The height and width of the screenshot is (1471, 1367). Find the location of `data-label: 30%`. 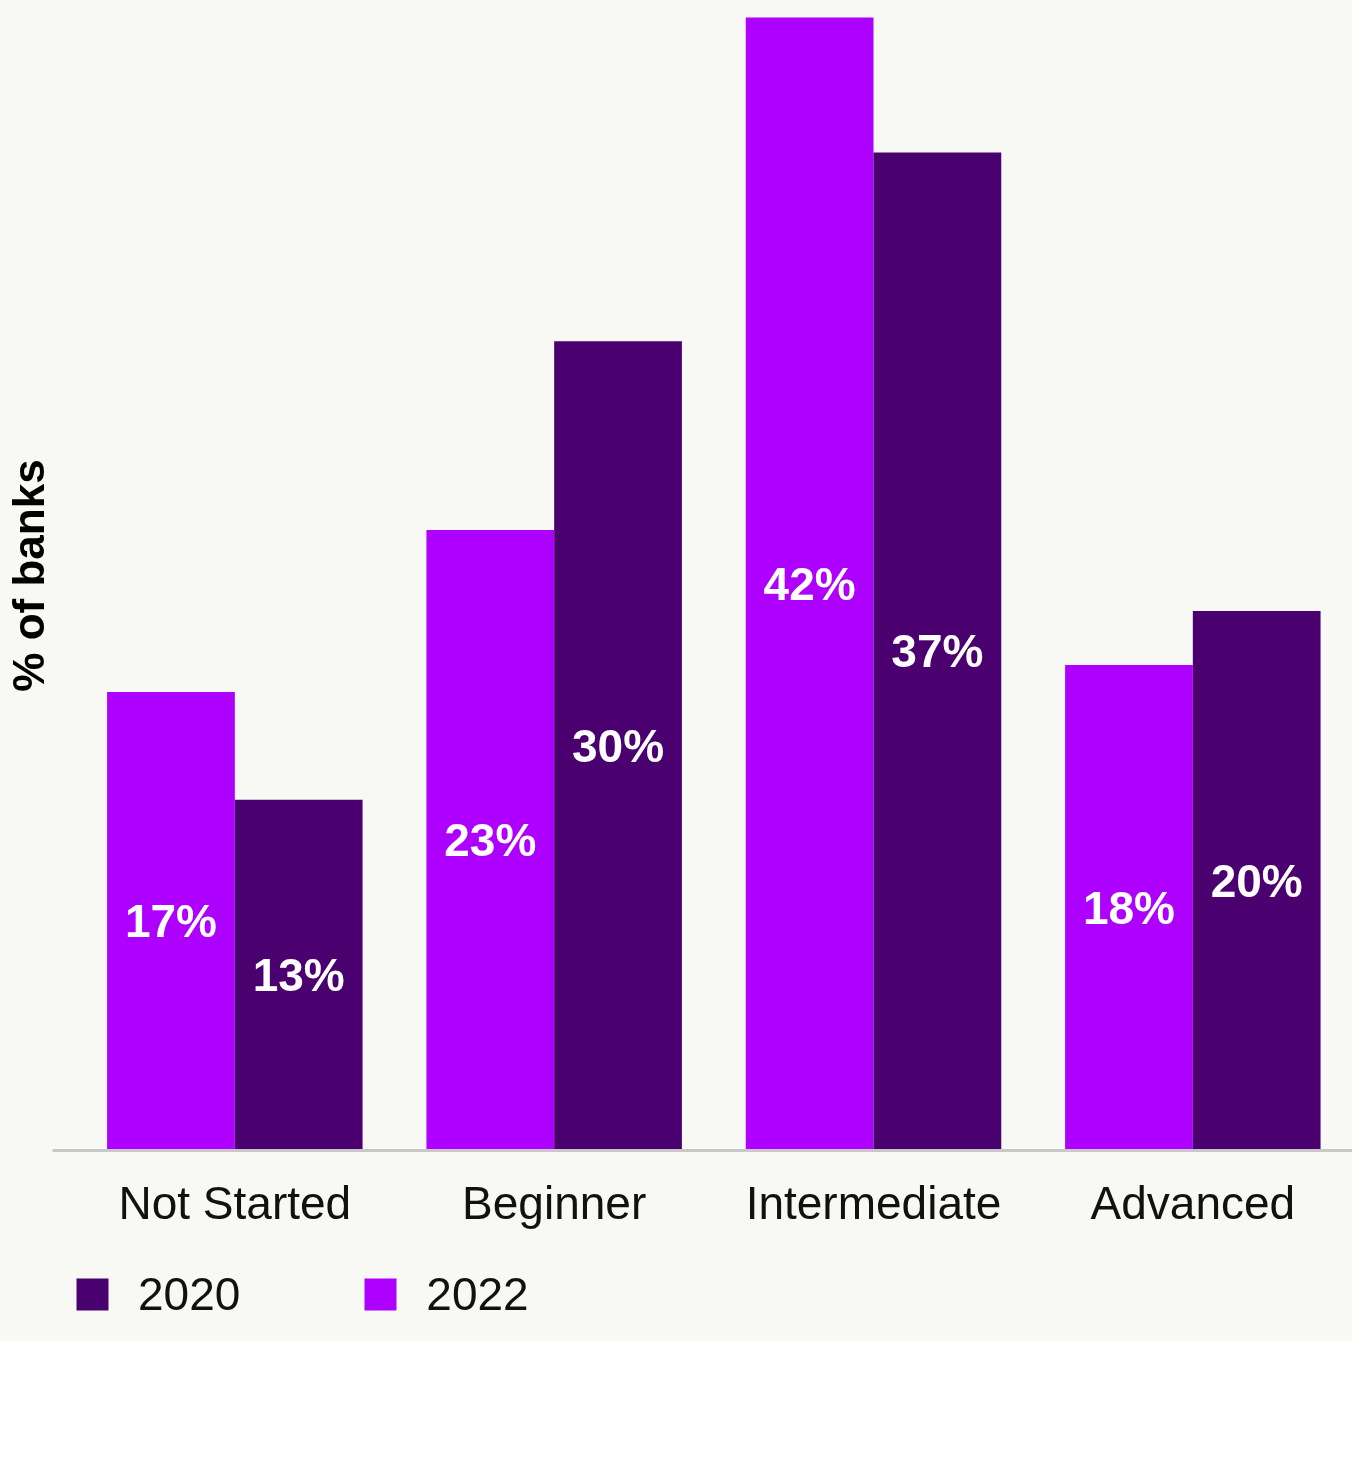

data-label: 30% is located at coordinates (618, 745).